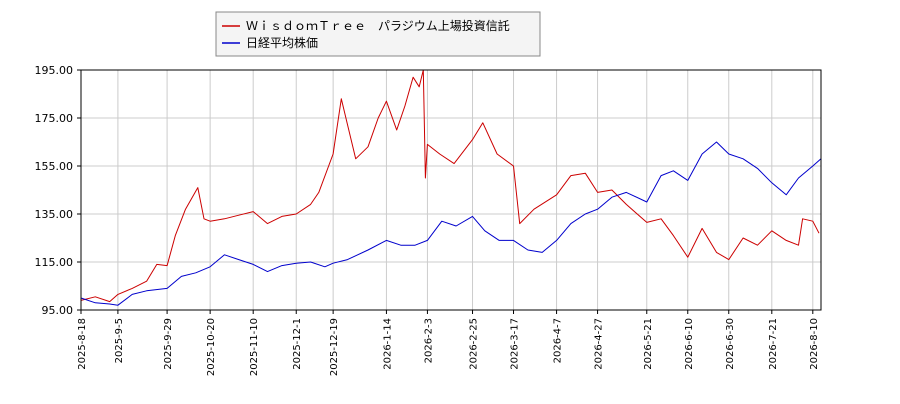  Describe the element at coordinates (515, 344) in the screenshot. I see `x-tick-label: 2026-3-17` at that location.